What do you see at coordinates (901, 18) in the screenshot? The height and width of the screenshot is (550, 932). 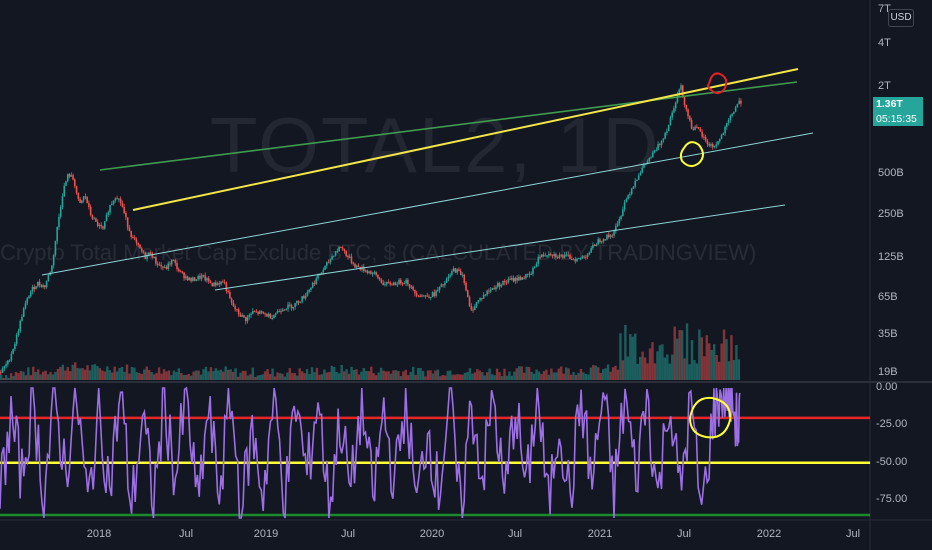 I see `currency-button: USD` at bounding box center [901, 18].